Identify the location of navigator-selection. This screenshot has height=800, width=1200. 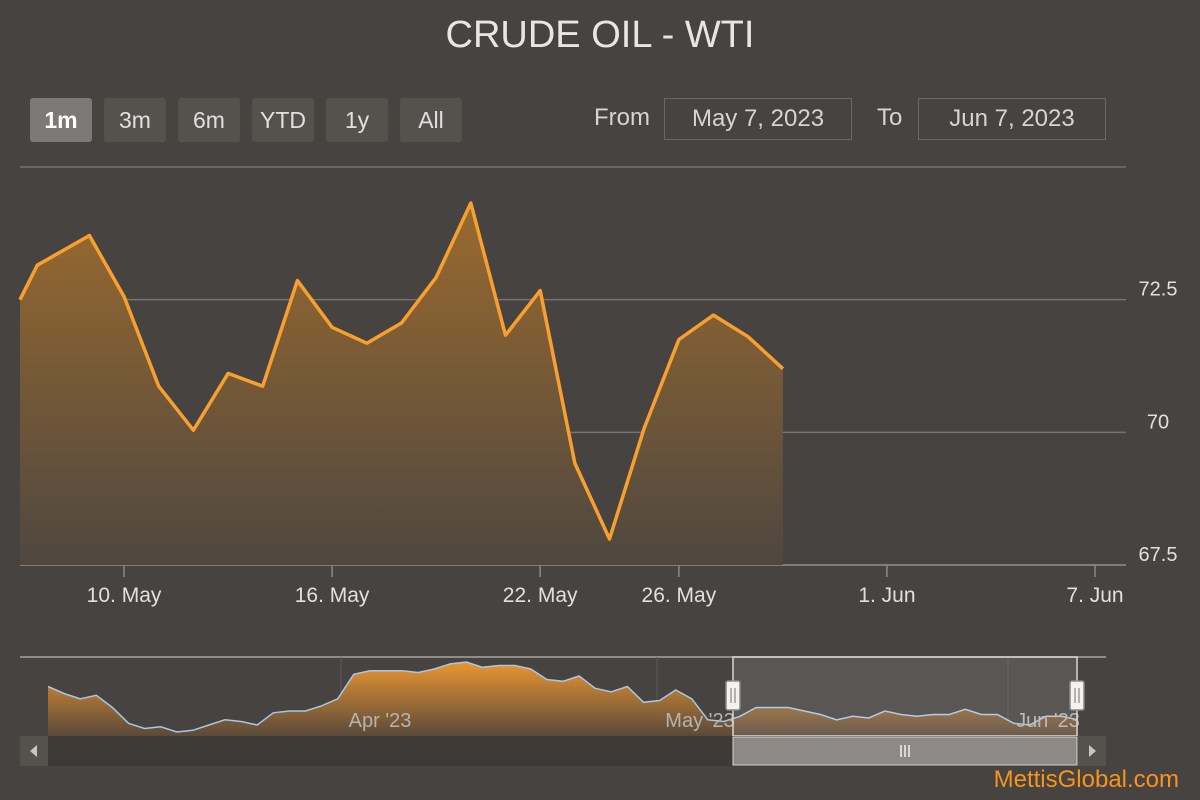
(905, 696).